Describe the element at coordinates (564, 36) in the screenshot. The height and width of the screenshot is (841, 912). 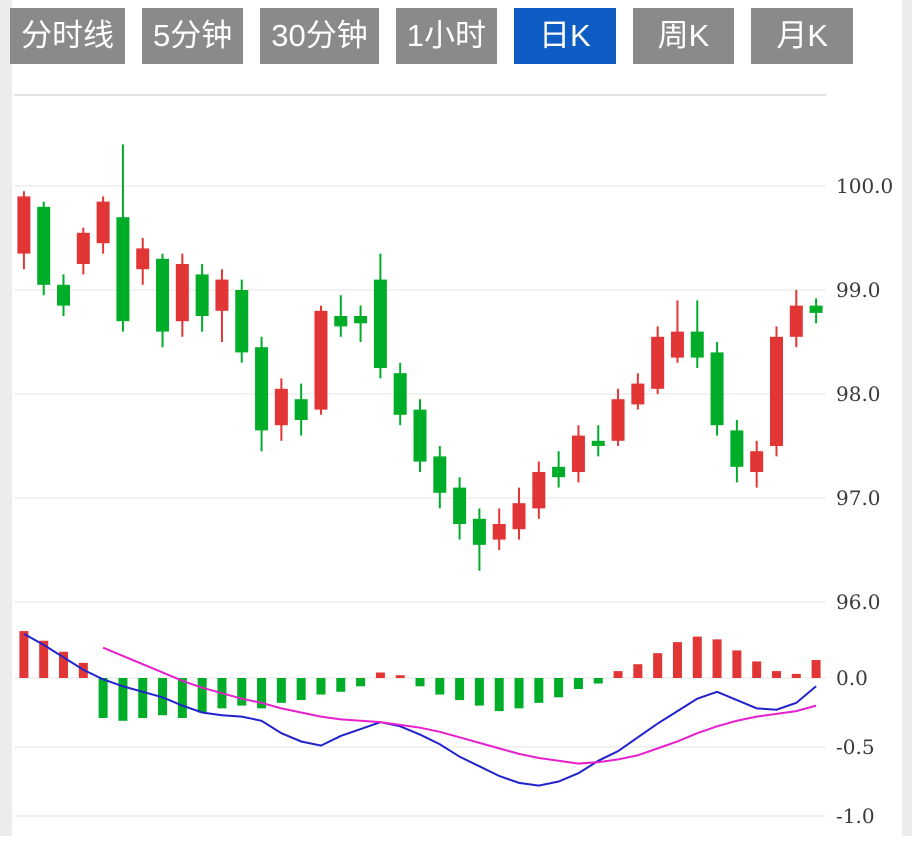
I see `tab-daily-k: 日K` at that location.